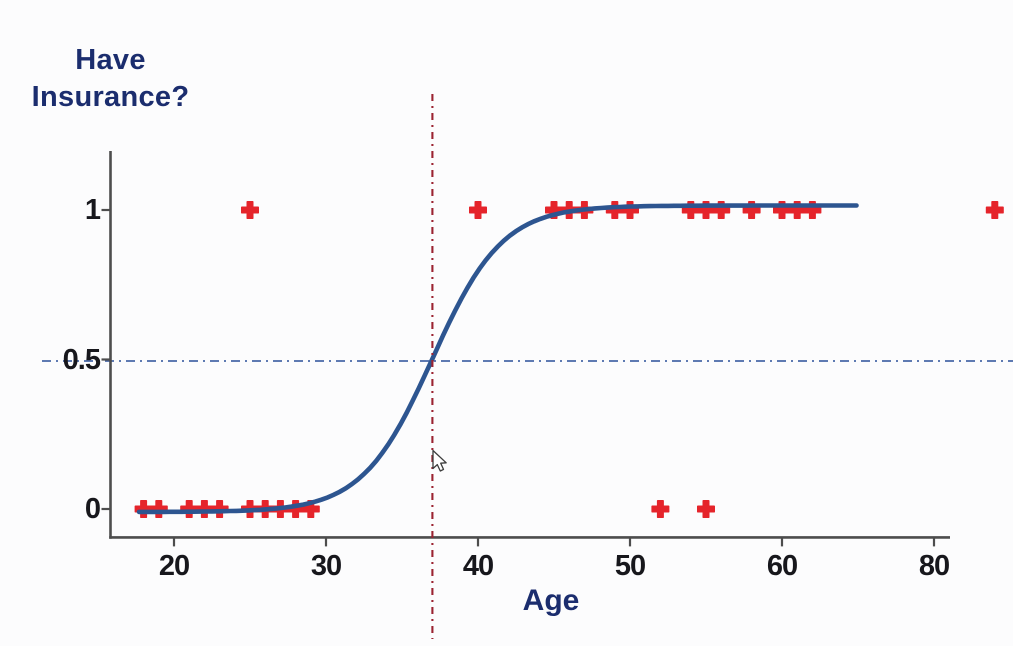 This screenshot has width=1013, height=646. Describe the element at coordinates (110, 97) in the screenshot. I see `chart-title-line2: Insurance?` at that location.